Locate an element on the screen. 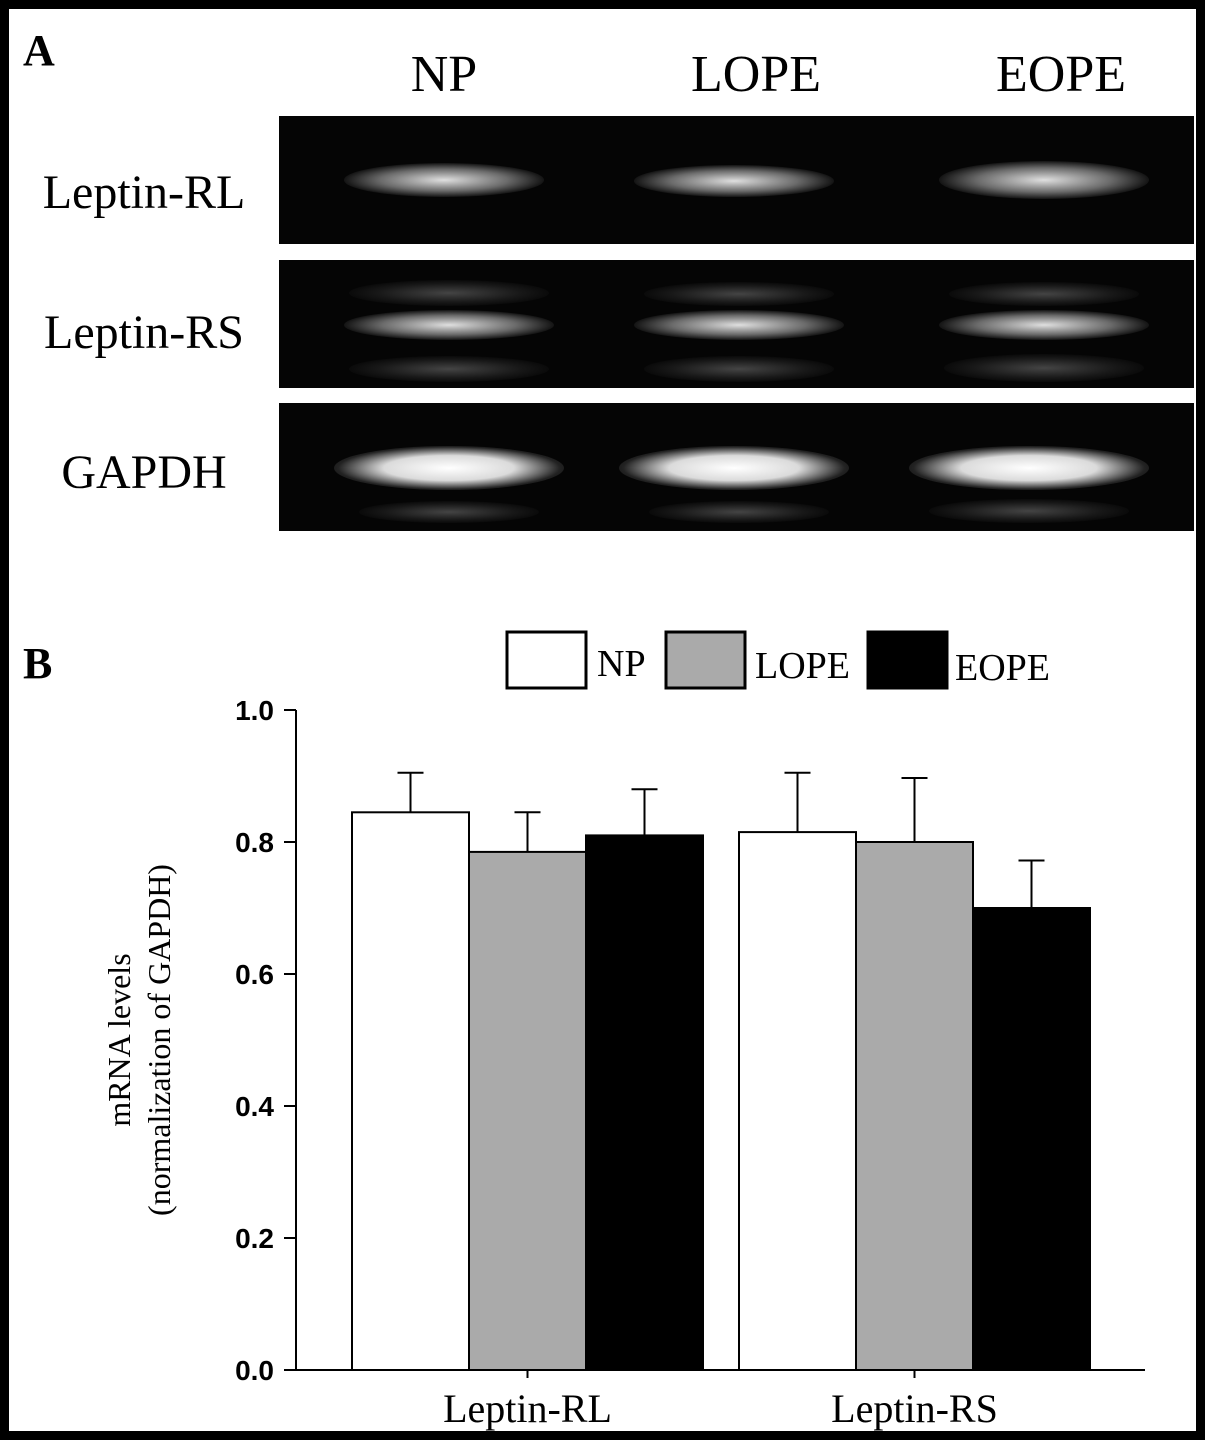 Image resolution: width=1205 pixels, height=1440 pixels. legend-label: NP is located at coordinates (621, 664).